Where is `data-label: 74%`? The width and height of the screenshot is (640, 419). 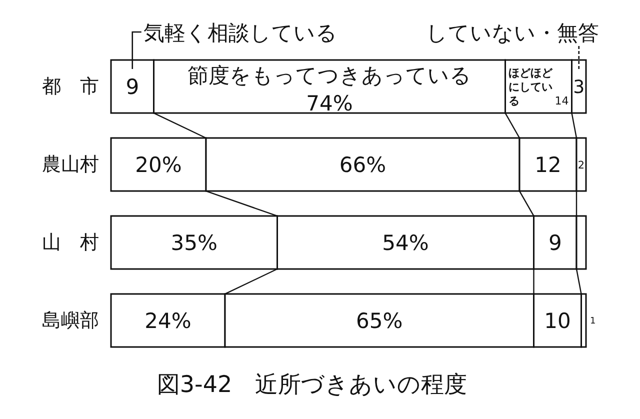
data-label: 74% is located at coordinates (329, 104).